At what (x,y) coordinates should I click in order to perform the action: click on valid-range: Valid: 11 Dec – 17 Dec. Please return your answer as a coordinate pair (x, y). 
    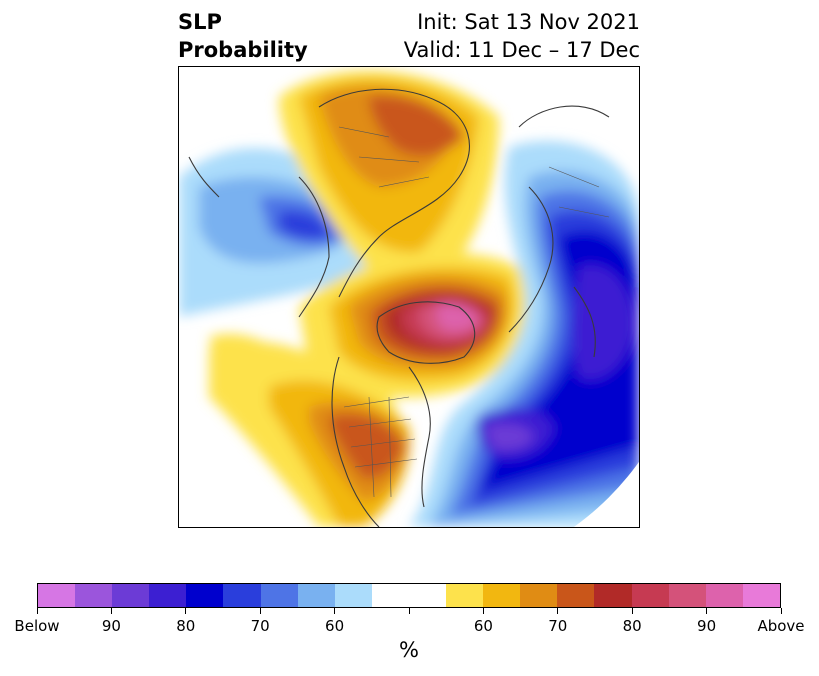
    Looking at the image, I should click on (521, 50).